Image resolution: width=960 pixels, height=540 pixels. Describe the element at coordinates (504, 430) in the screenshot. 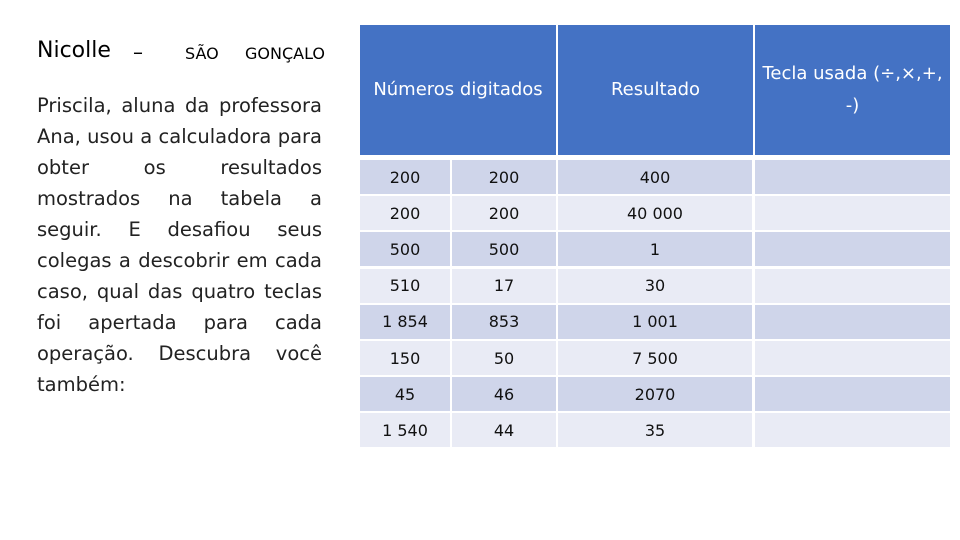

I see `table-cell: 44` at that location.